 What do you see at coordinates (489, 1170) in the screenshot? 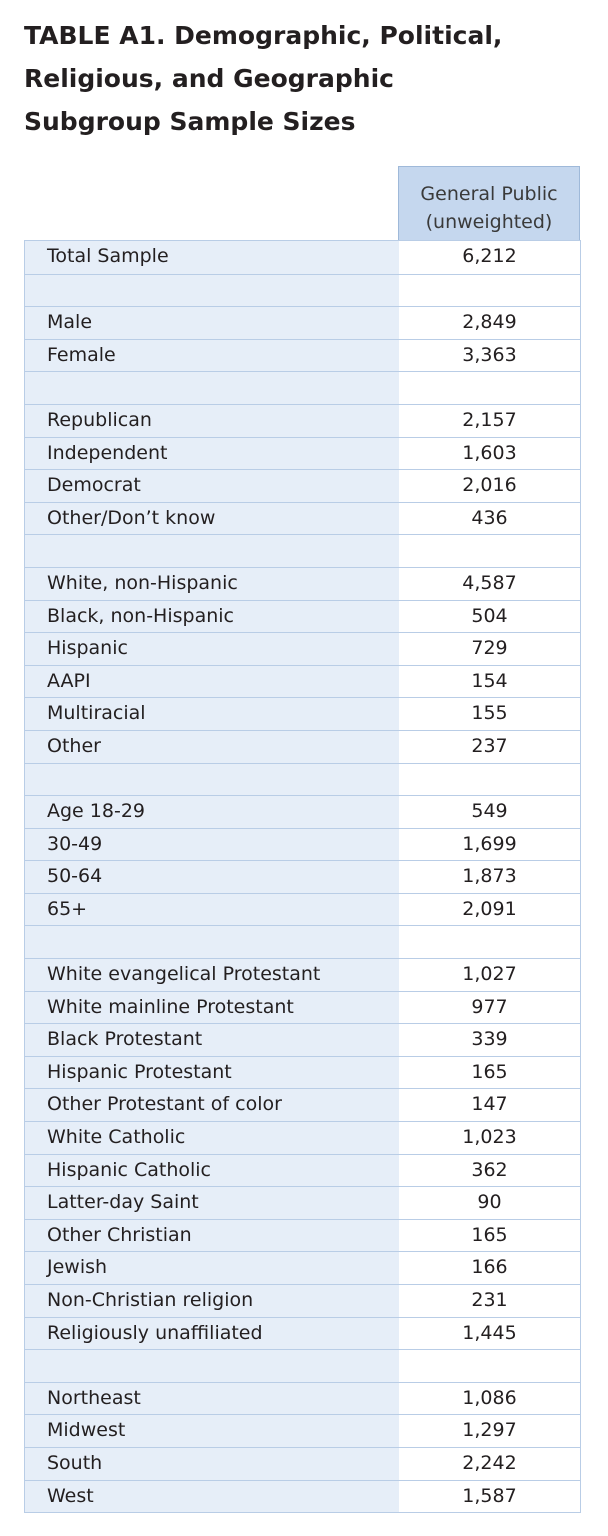
I see `row-value: 362` at bounding box center [489, 1170].